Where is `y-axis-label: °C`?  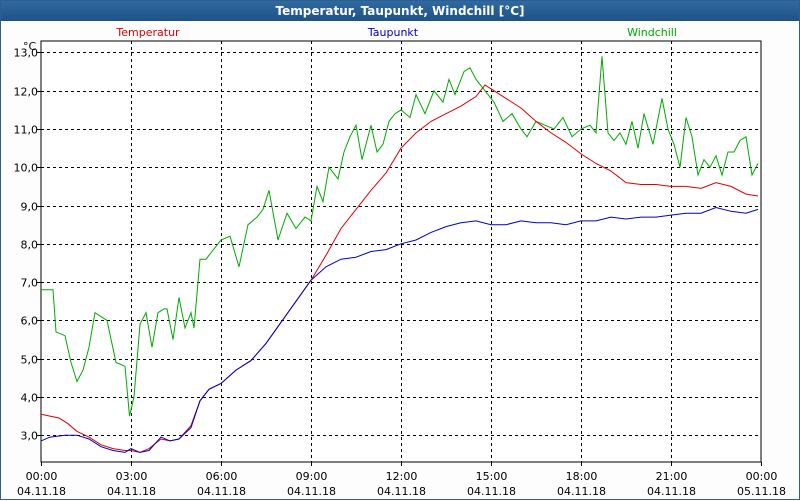
y-axis-label: °C is located at coordinates (30, 46).